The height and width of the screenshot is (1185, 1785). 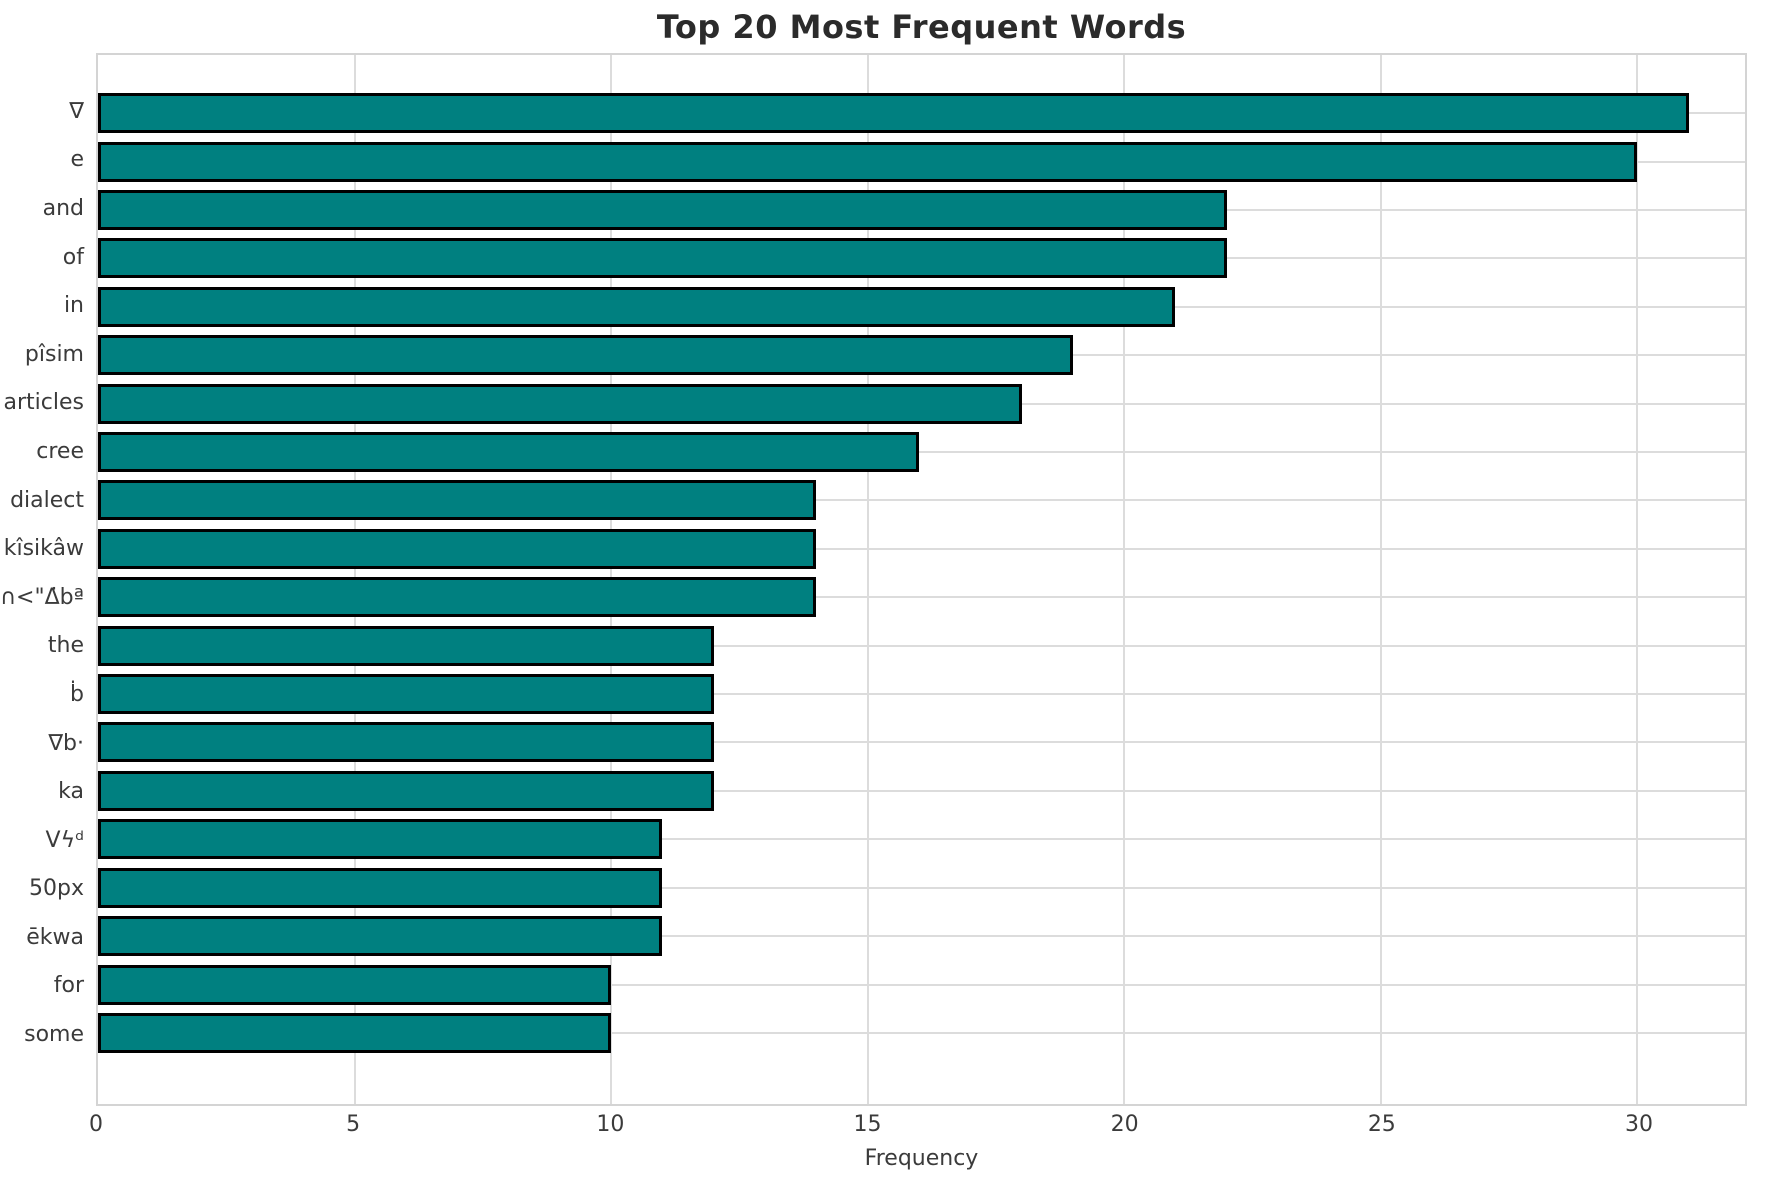 What do you see at coordinates (610, 1124) in the screenshot?
I see `x-axis-tick-label: 10` at bounding box center [610, 1124].